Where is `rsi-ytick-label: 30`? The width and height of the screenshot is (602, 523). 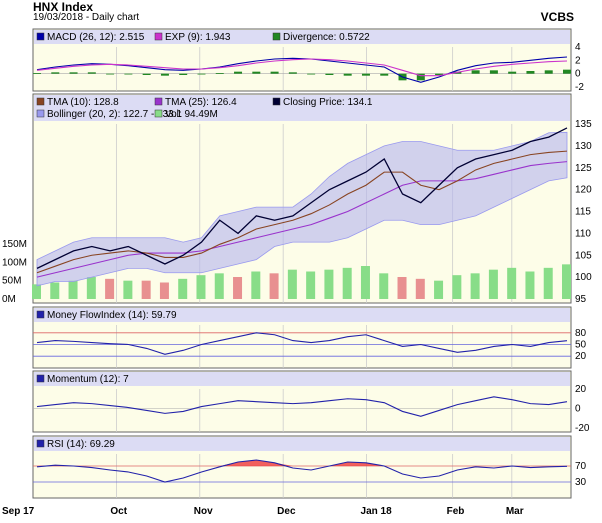
rsi-ytick-label: 30 is located at coordinates (581, 482).